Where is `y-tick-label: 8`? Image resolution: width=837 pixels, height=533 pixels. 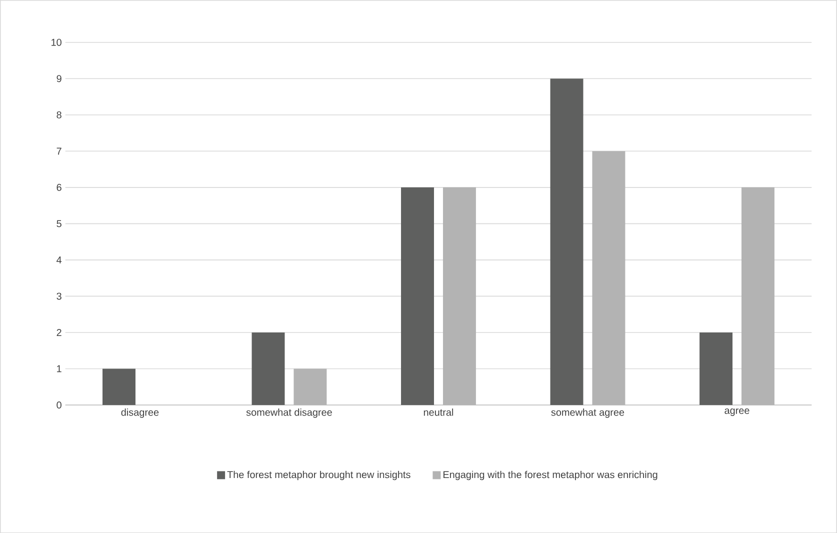
y-tick-label: 8 is located at coordinates (59, 114).